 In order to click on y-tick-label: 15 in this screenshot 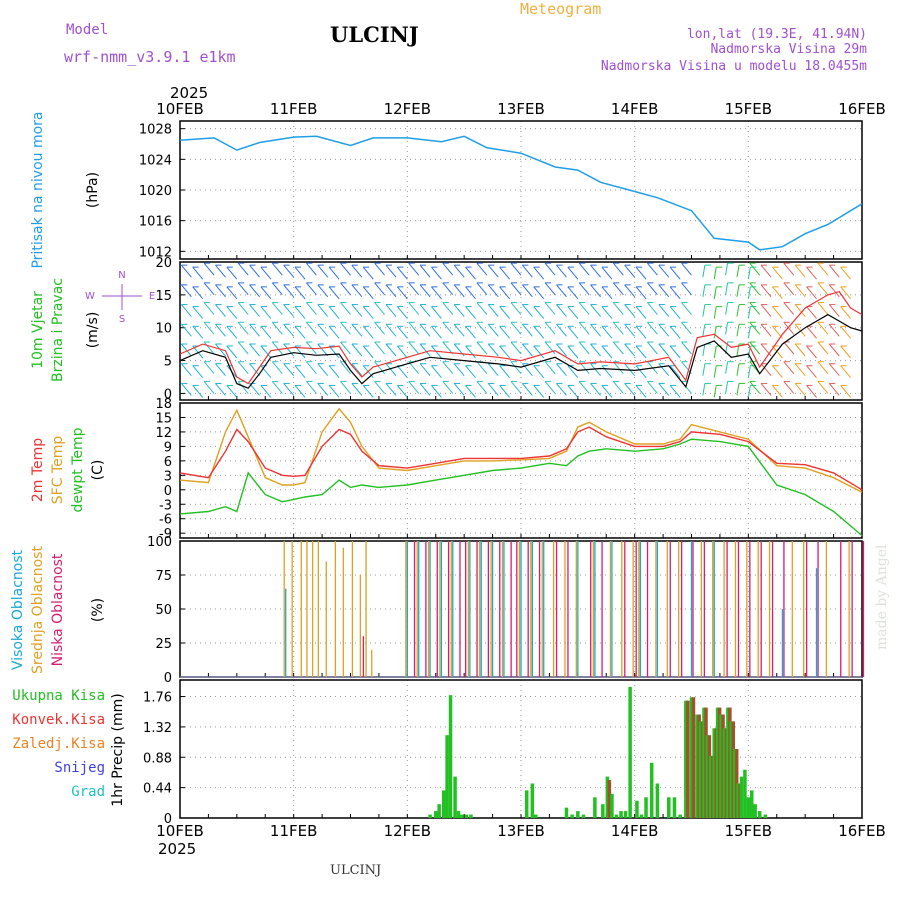, I will do `click(163, 418)`.